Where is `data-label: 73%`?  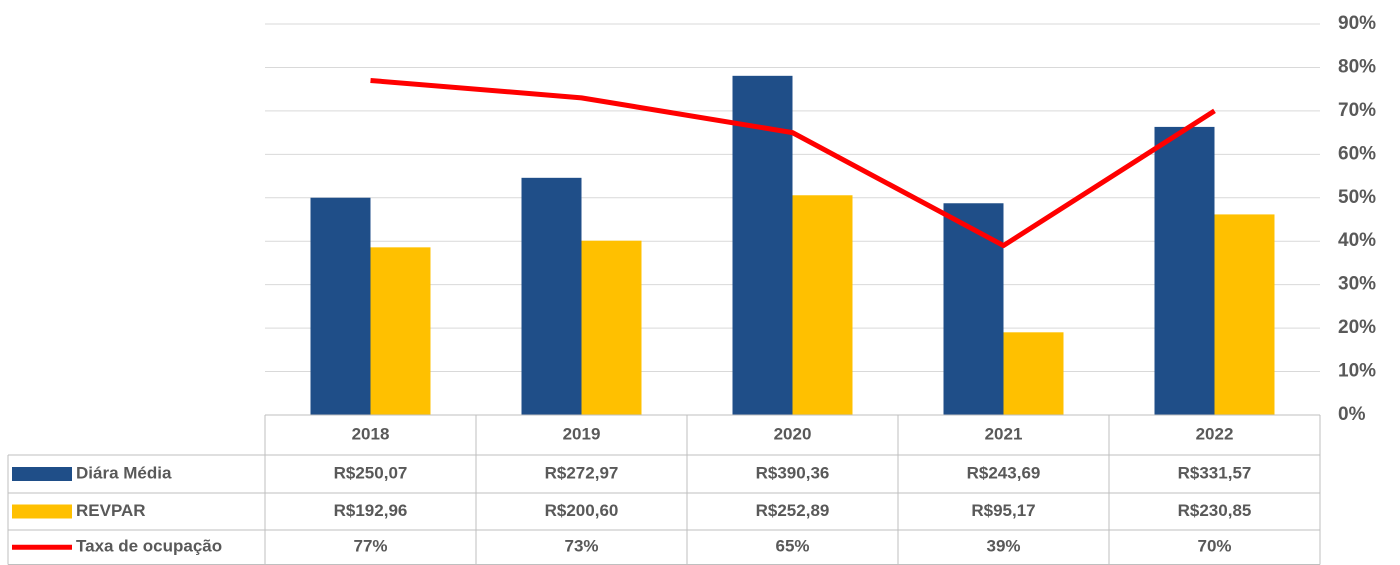
data-label: 73% is located at coordinates (581, 546).